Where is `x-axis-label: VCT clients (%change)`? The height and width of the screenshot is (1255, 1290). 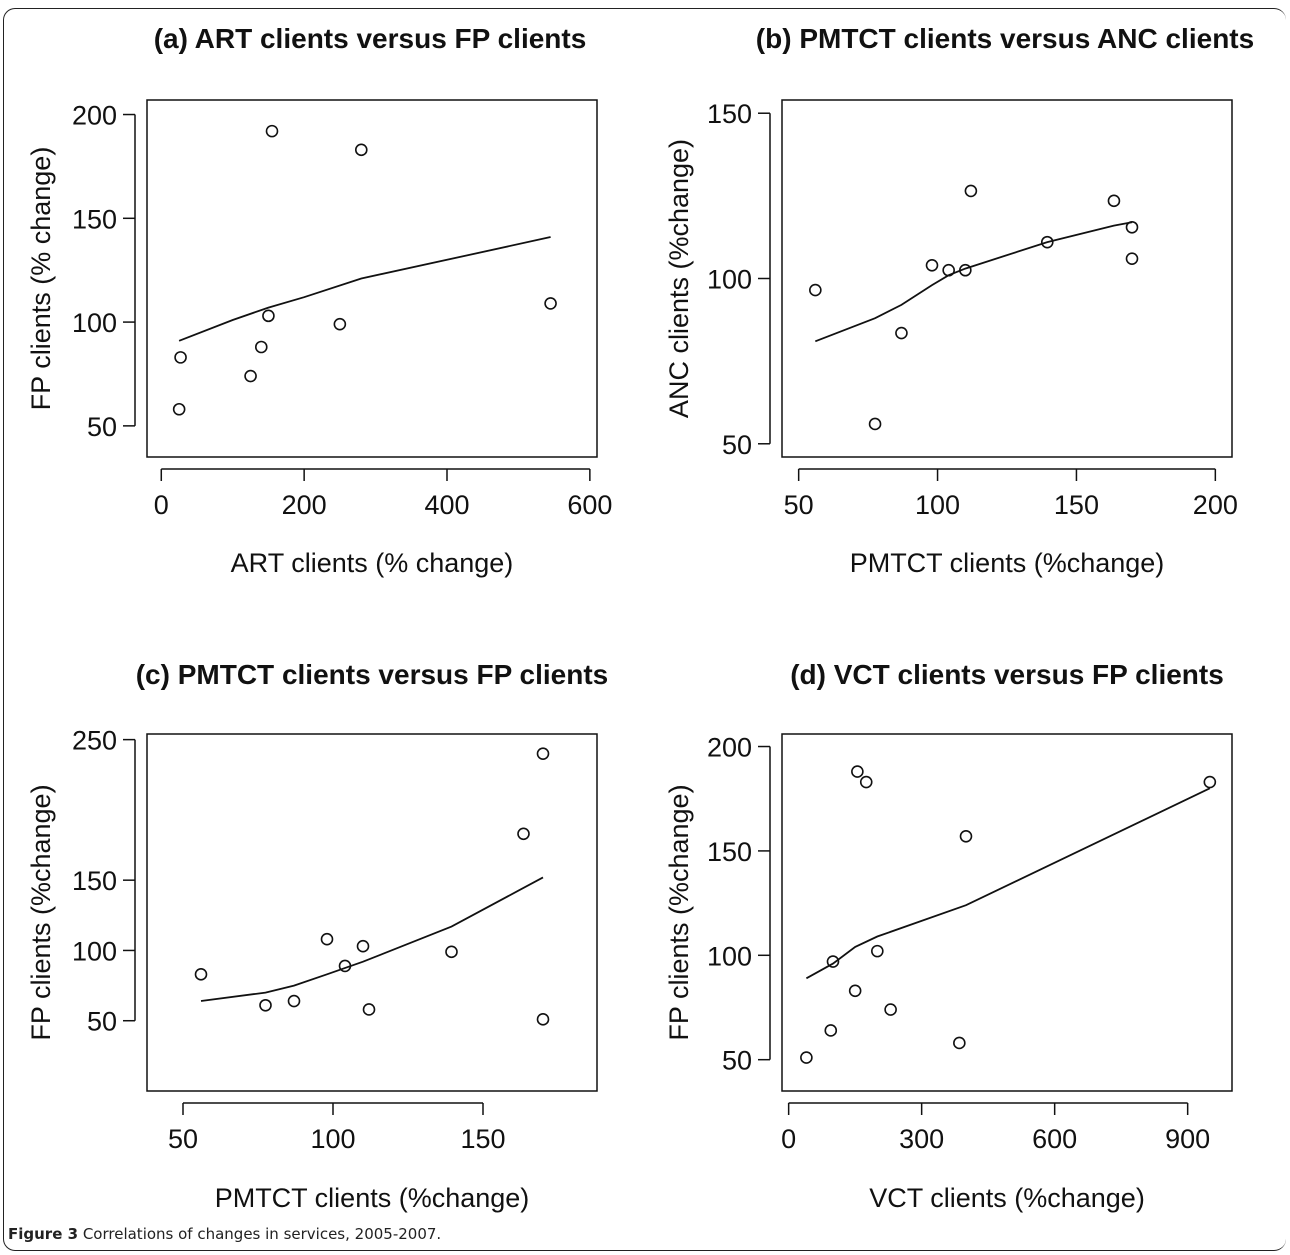
x-axis-label: VCT clients (%change) is located at coordinates (1007, 1198).